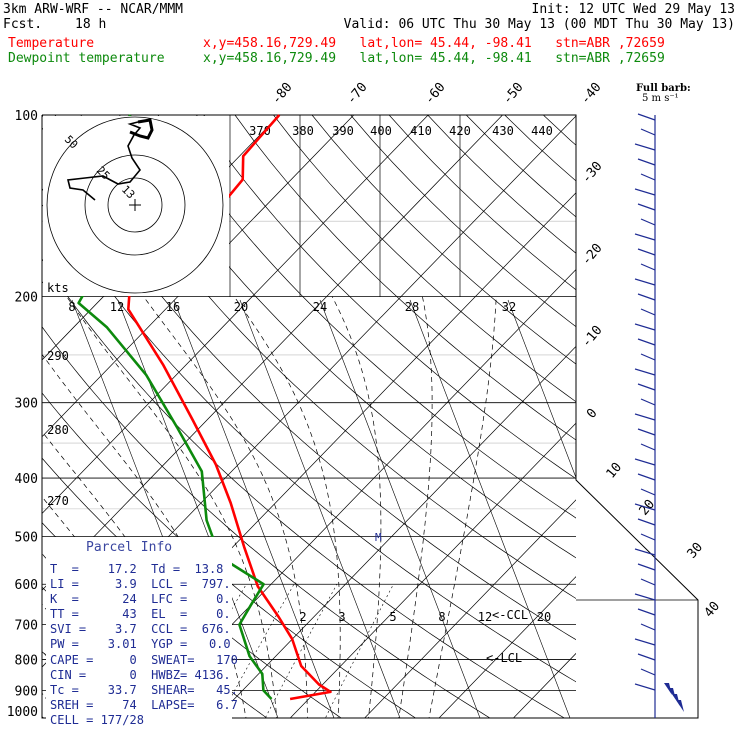 The image size is (740, 740). I want to click on pressure-tick-label: 800, so click(26, 661).